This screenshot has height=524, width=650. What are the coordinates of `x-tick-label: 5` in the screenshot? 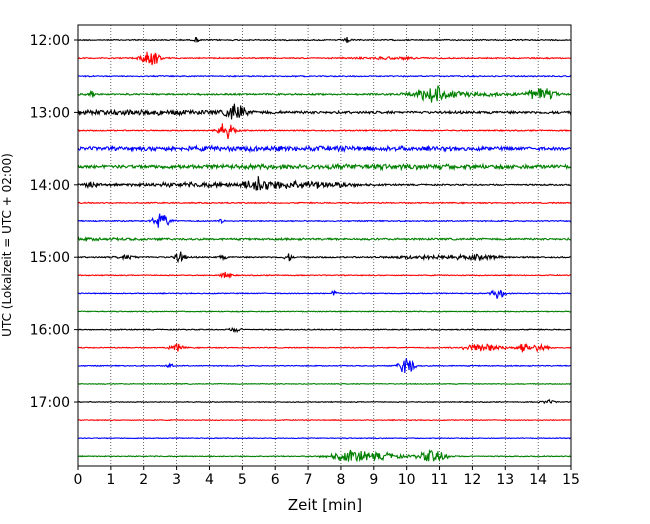 It's located at (242, 480).